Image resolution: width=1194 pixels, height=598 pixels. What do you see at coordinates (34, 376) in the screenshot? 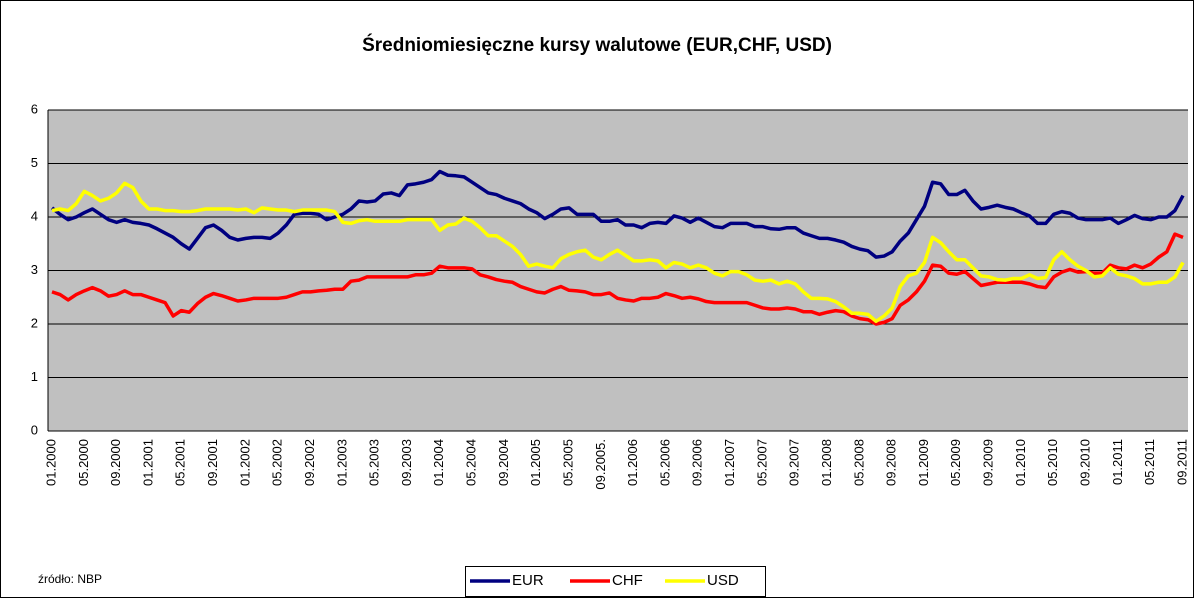
I see `y-tick-label: 1` at bounding box center [34, 376].